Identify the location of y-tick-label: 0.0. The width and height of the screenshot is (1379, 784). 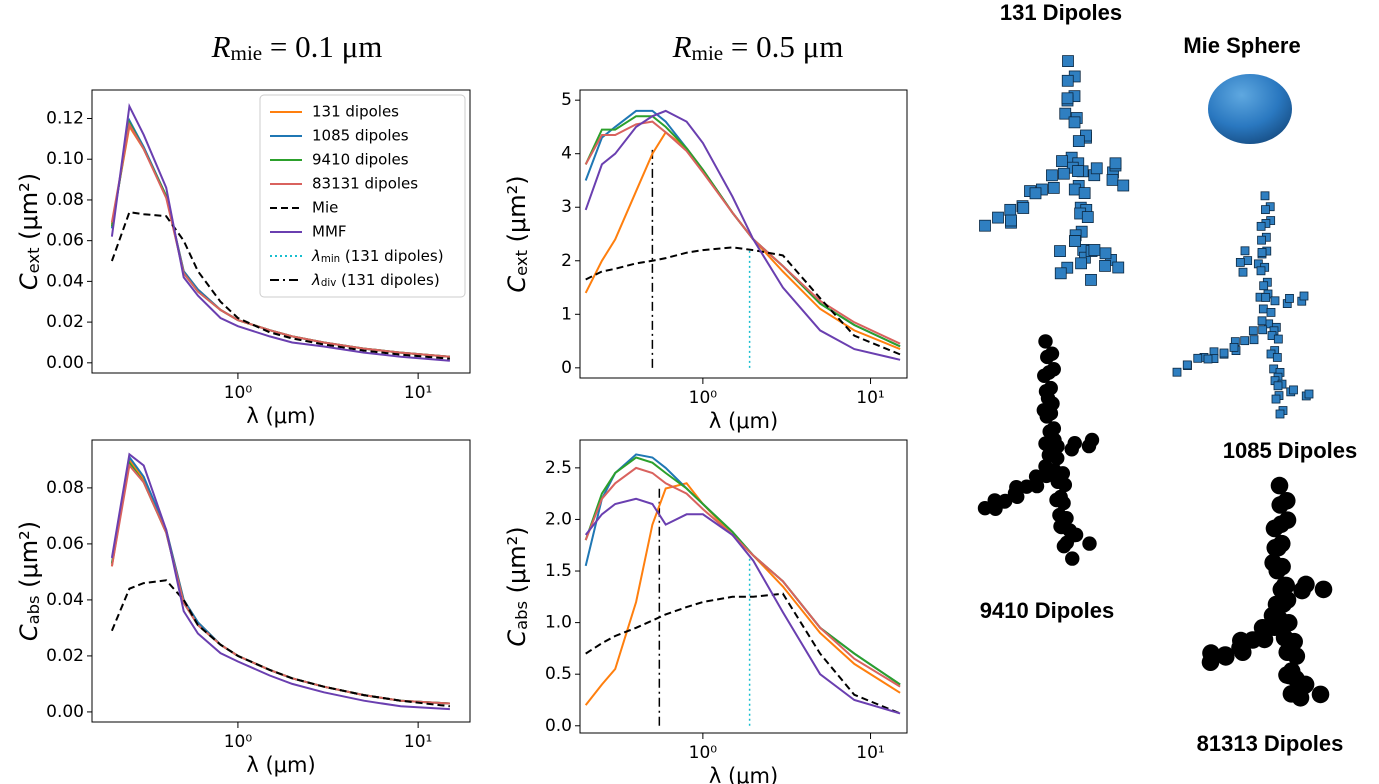
(558, 726).